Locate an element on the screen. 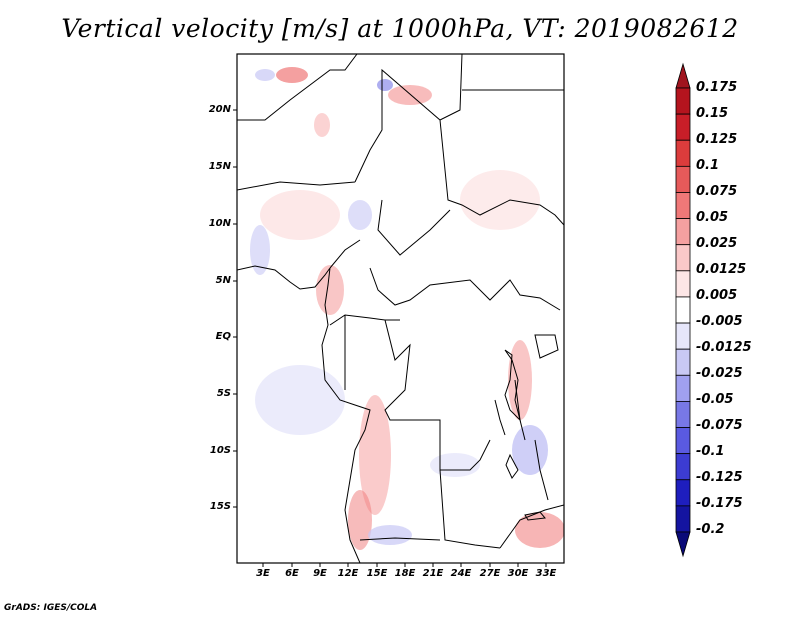  lon-label-6e: 6E is located at coordinates (292, 573).